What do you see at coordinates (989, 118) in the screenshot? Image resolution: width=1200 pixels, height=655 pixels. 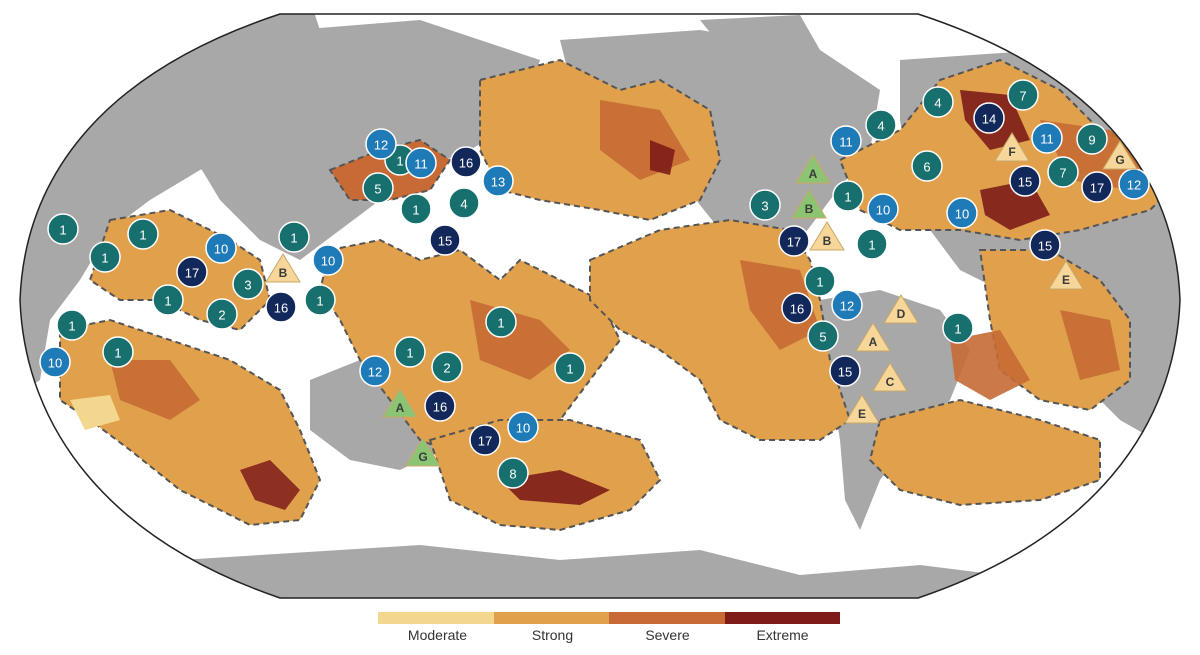 I see `circle-marker: 14` at bounding box center [989, 118].